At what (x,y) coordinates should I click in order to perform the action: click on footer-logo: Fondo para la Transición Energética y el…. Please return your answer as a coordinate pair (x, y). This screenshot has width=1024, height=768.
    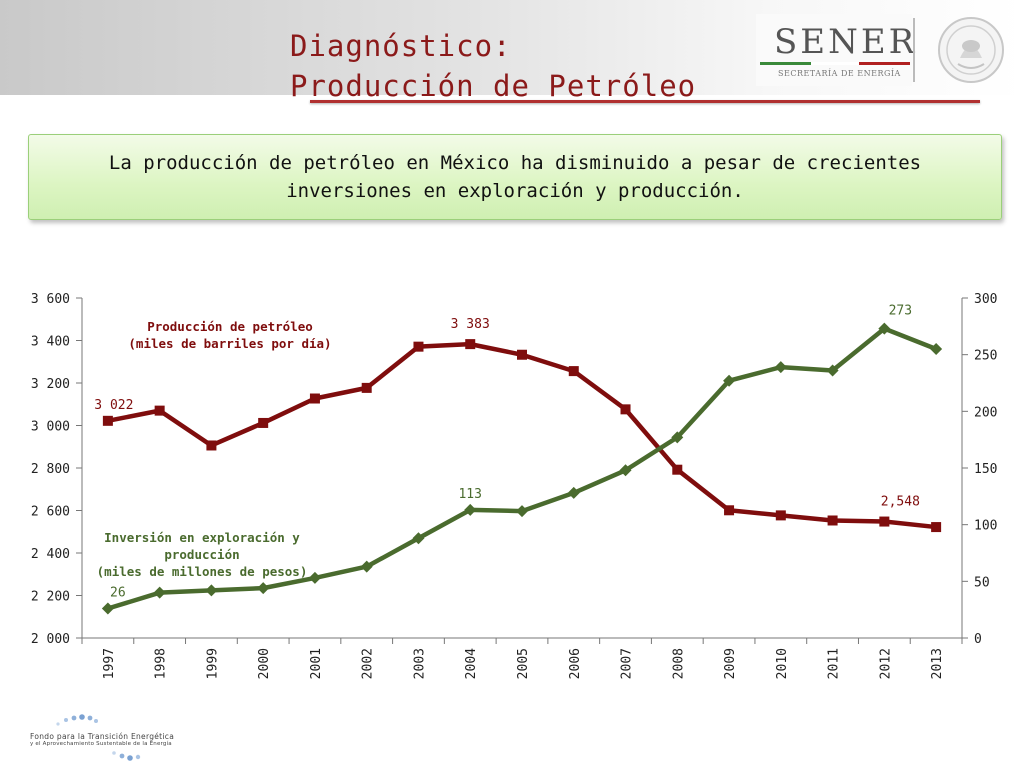
    Looking at the image, I should click on (130, 739).